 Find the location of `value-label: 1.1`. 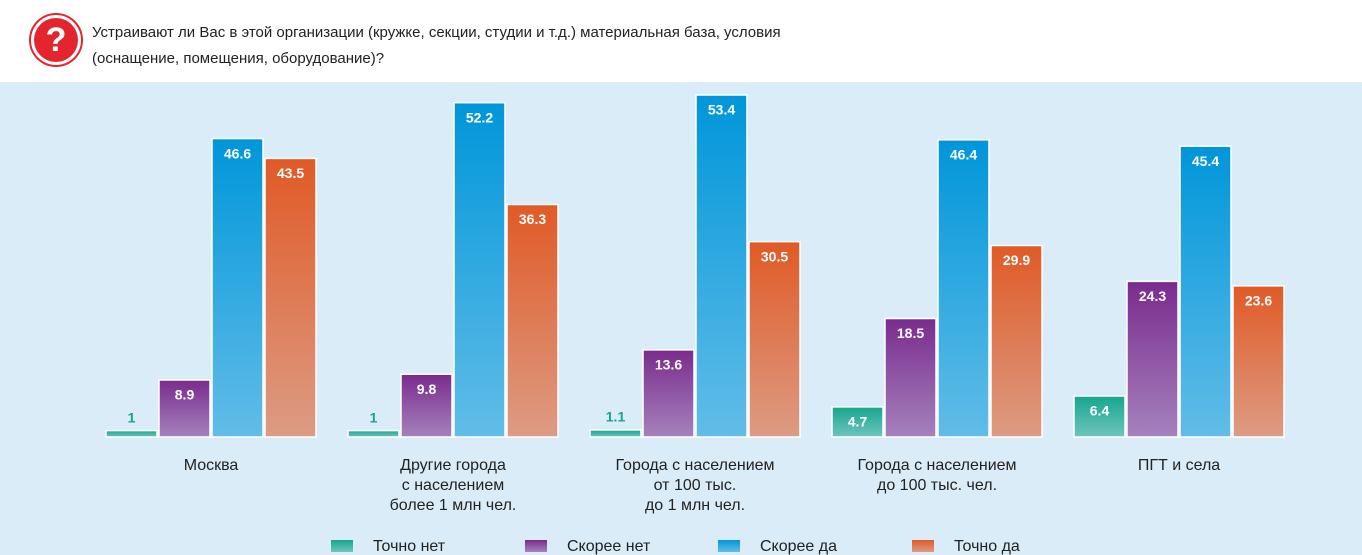

value-label: 1.1 is located at coordinates (616, 417).